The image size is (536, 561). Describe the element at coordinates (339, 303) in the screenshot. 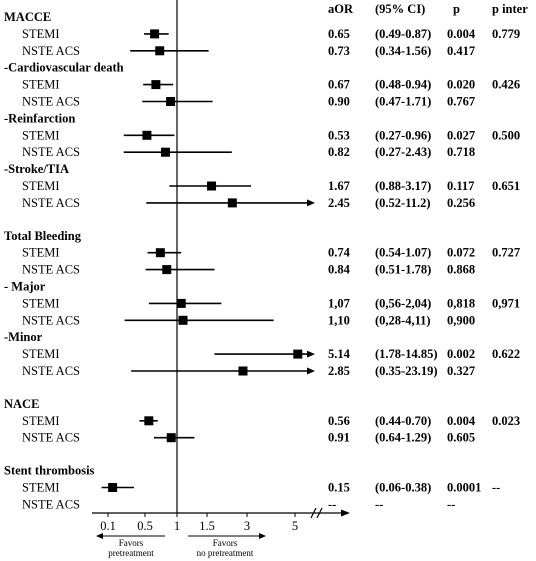

I see `aor-value-17: 1,07` at that location.